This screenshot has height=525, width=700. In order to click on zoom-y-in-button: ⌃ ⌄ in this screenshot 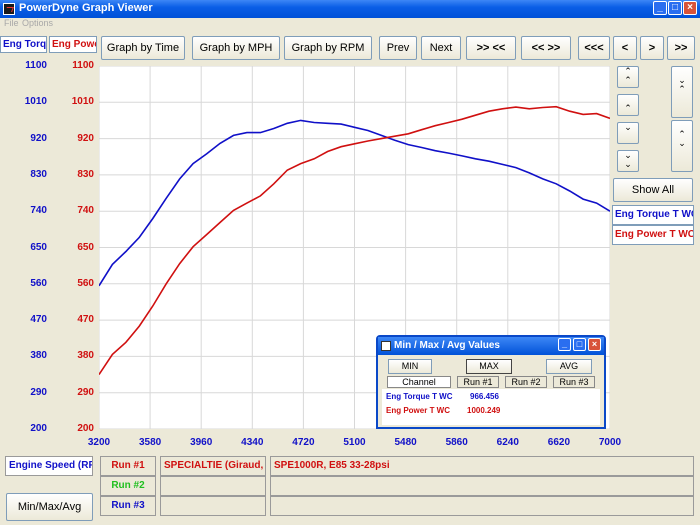, I will do `click(682, 146)`.